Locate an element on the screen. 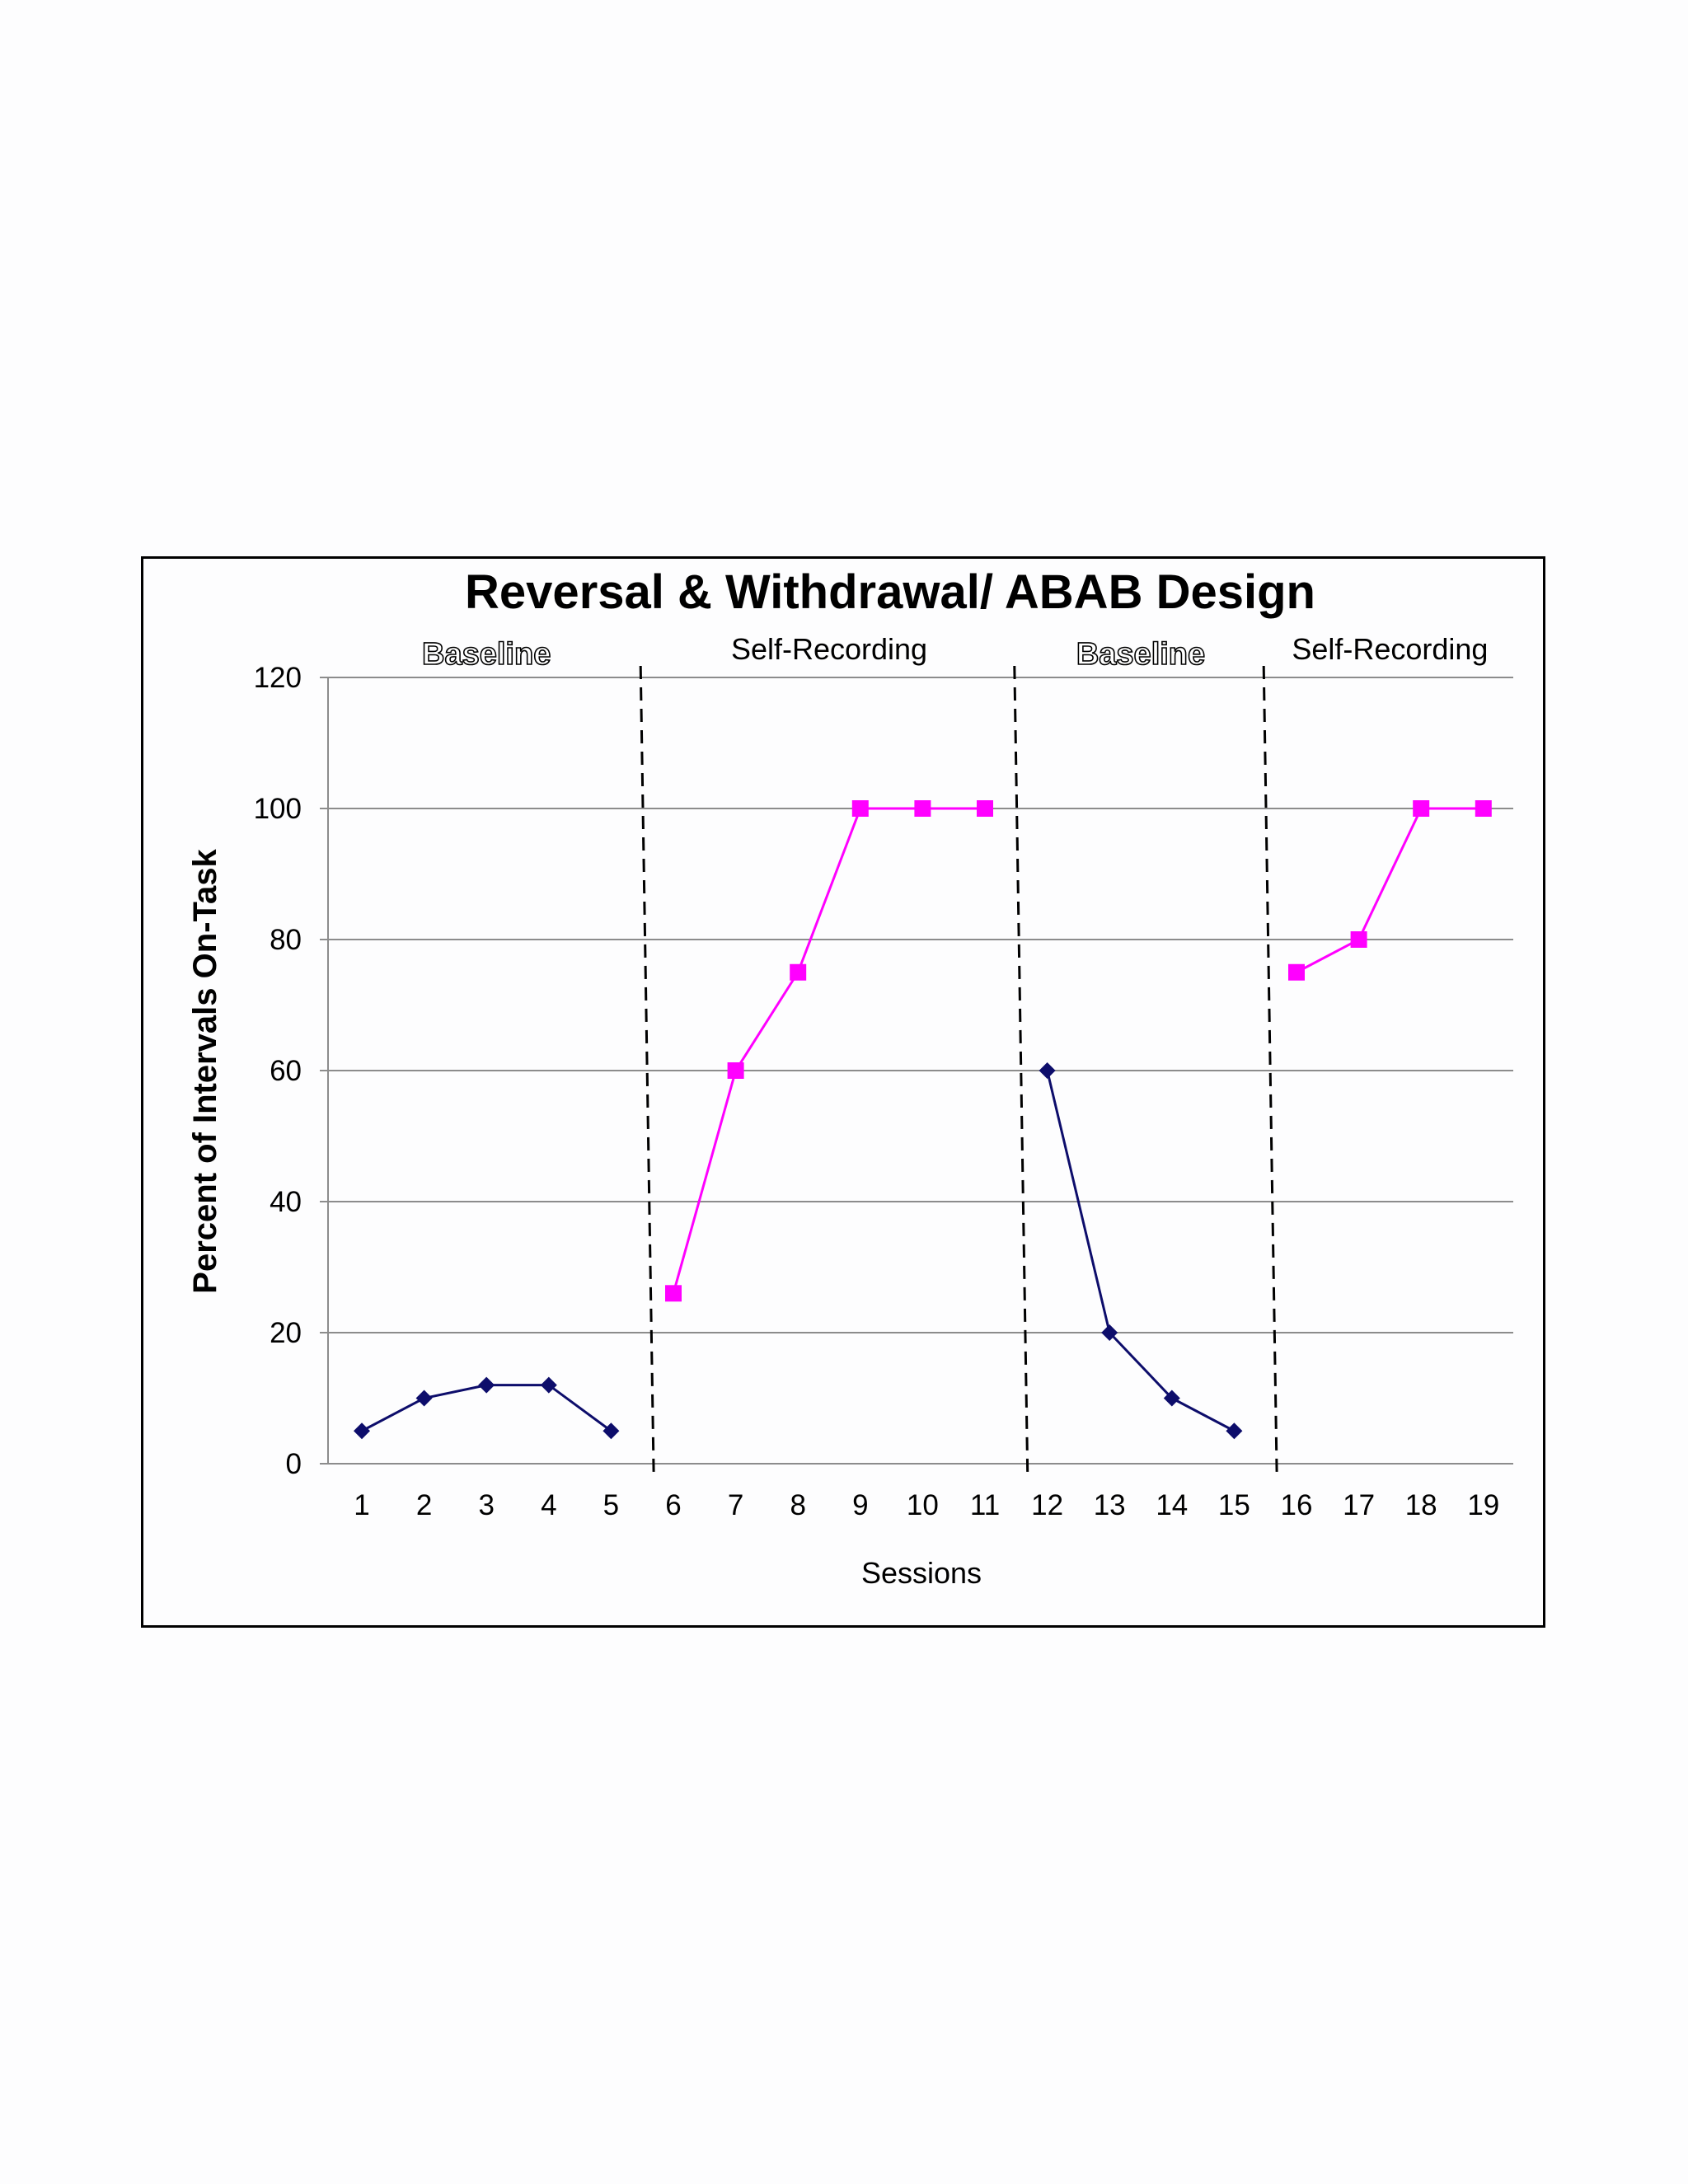 This screenshot has width=1688, height=2184. x-tick-label: 11 is located at coordinates (985, 1505).